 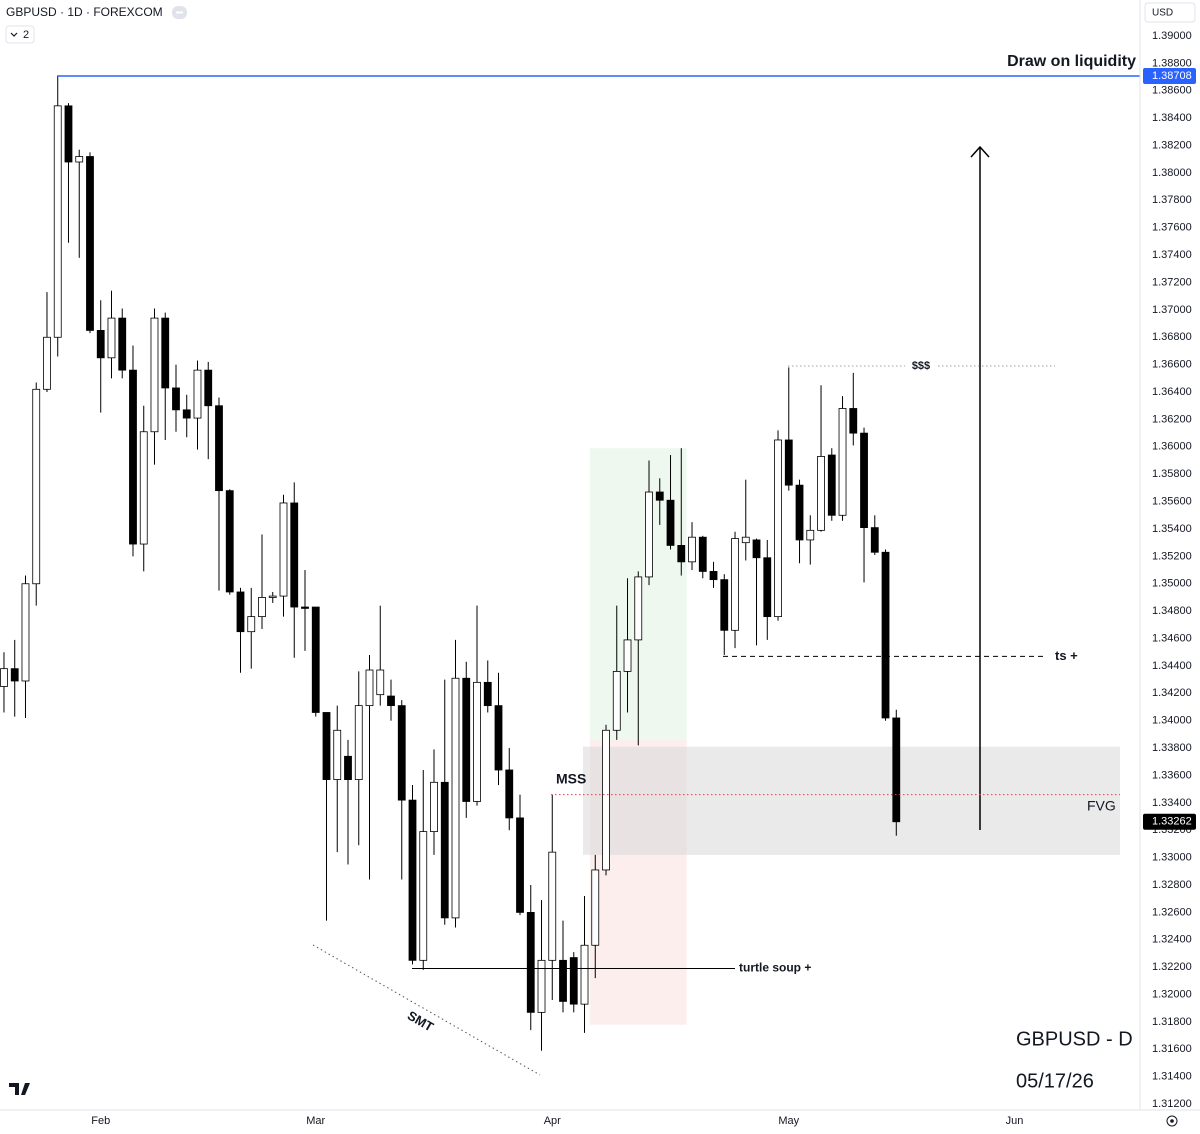 I want to click on y-tick-label: 1.35600, so click(x=1172, y=502).